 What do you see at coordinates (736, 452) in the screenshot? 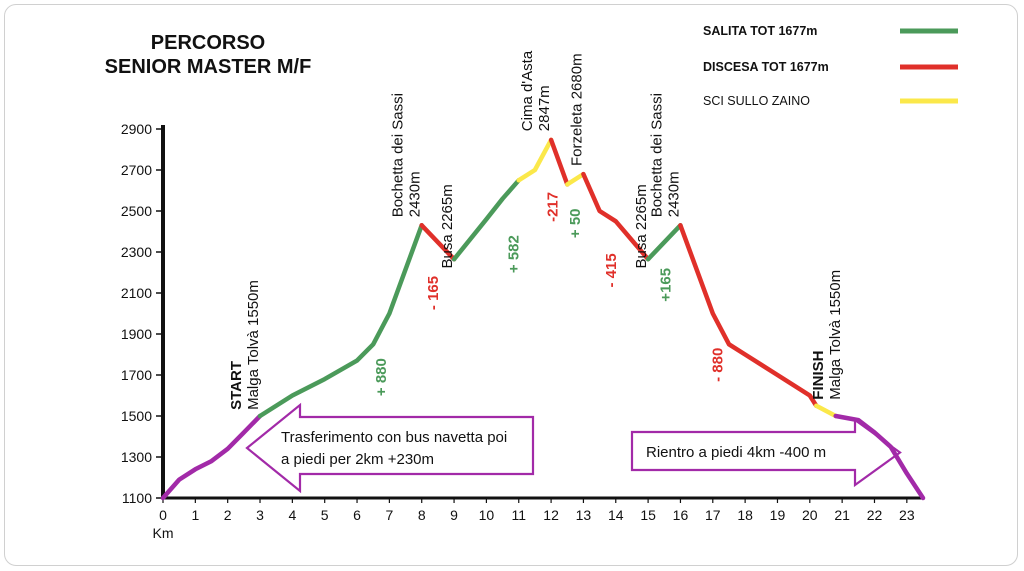
I see `return-callout-text: Rientro a piedi 4km -400 m` at bounding box center [736, 452].